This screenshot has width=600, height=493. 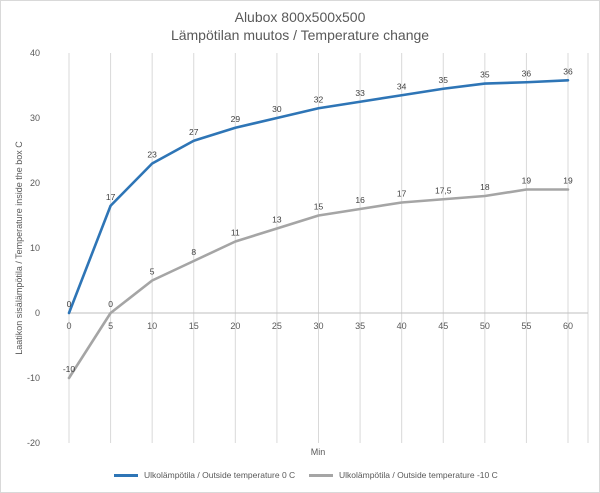 What do you see at coordinates (37, 313) in the screenshot?
I see `y-tick-label: 0` at bounding box center [37, 313].